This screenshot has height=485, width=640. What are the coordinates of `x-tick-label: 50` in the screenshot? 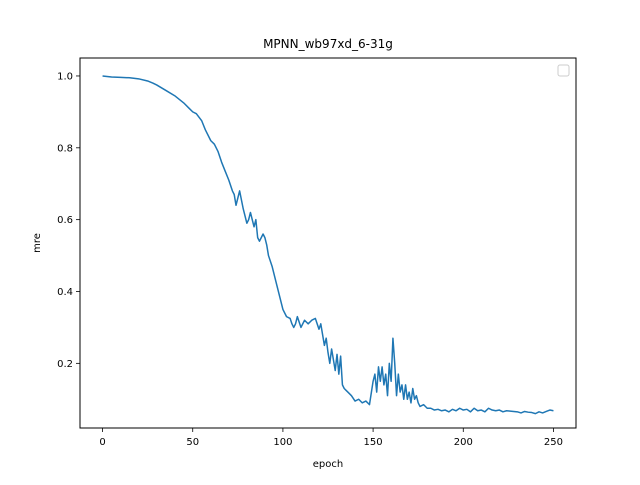 It's located at (192, 442).